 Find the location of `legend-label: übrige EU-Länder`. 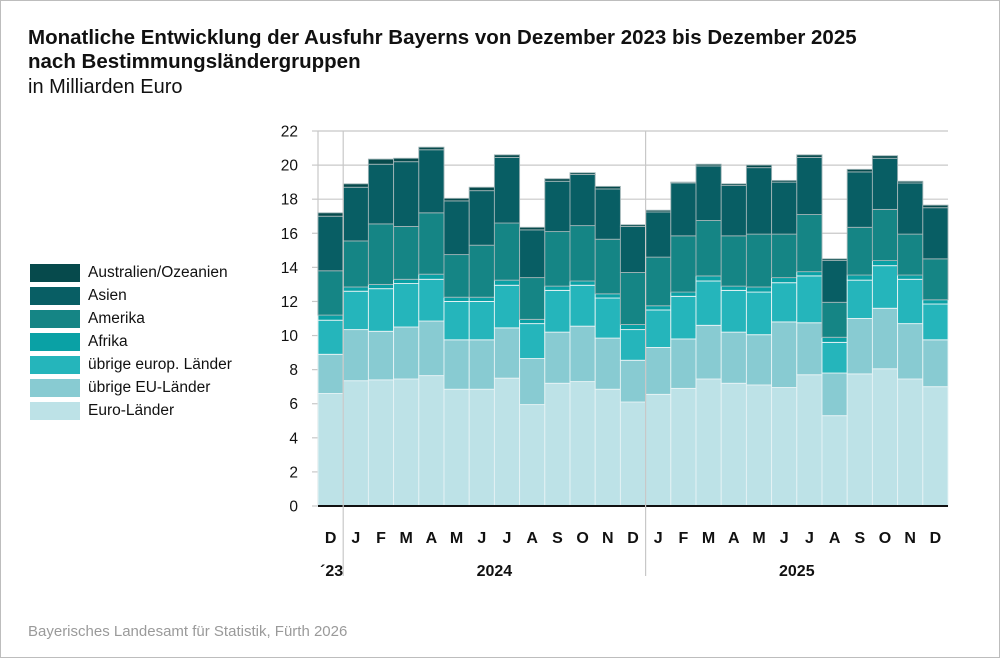

legend-label: übrige EU-Länder is located at coordinates (149, 387).